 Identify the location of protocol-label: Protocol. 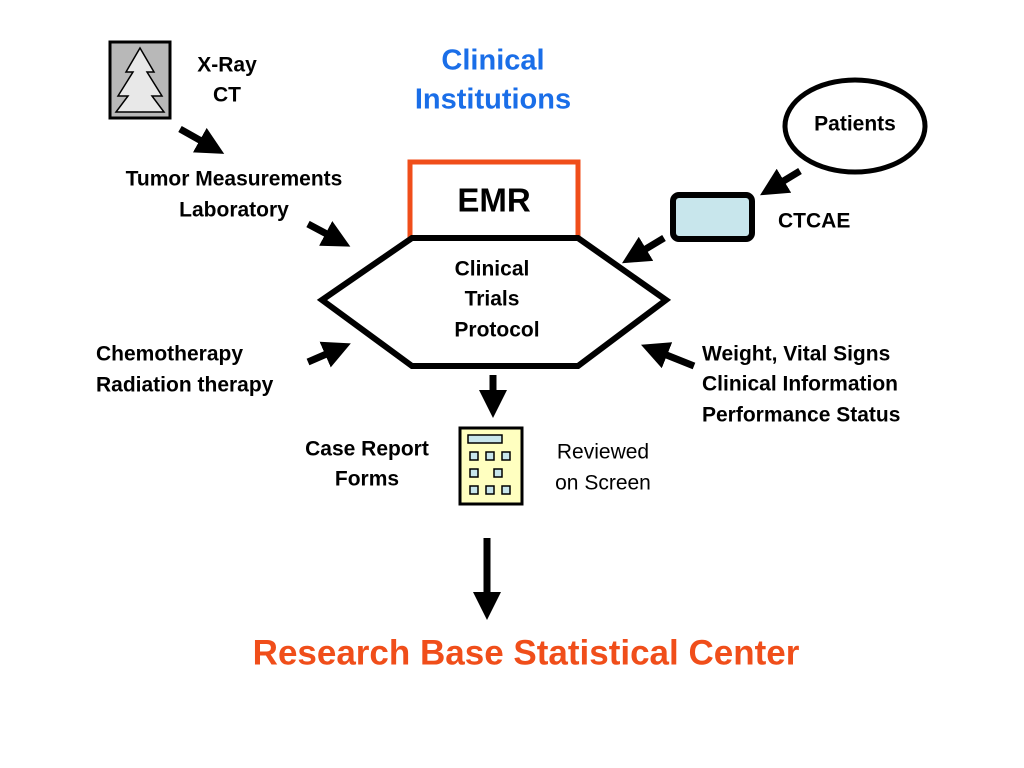
(496, 330).